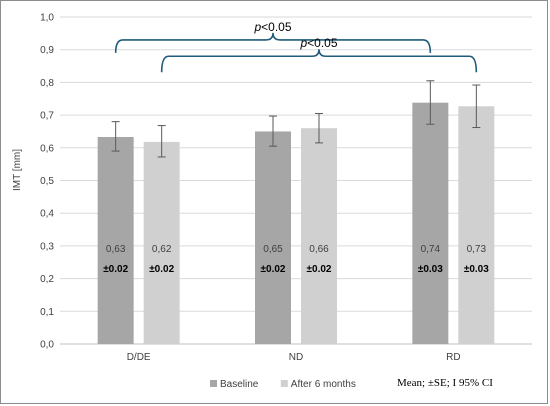 This screenshot has height=406, width=550. I want to click on y-tick-label: 0,5, so click(47, 181).